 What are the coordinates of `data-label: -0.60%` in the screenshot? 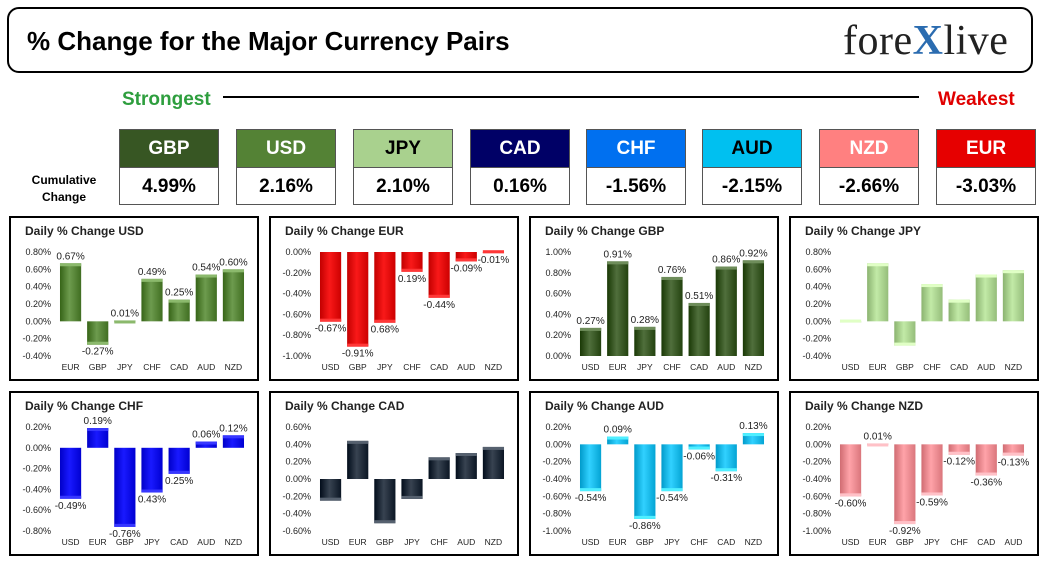 It's located at (851, 503).